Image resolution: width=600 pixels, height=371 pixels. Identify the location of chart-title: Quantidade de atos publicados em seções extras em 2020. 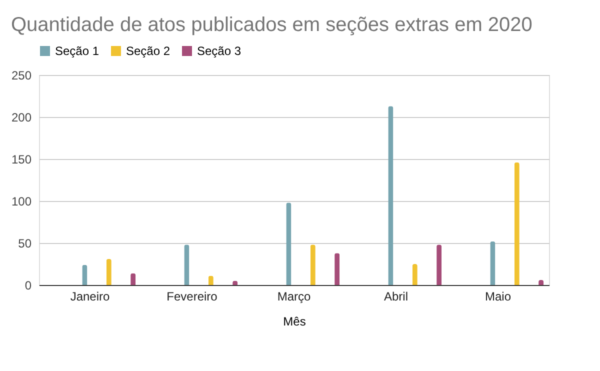
(271, 25).